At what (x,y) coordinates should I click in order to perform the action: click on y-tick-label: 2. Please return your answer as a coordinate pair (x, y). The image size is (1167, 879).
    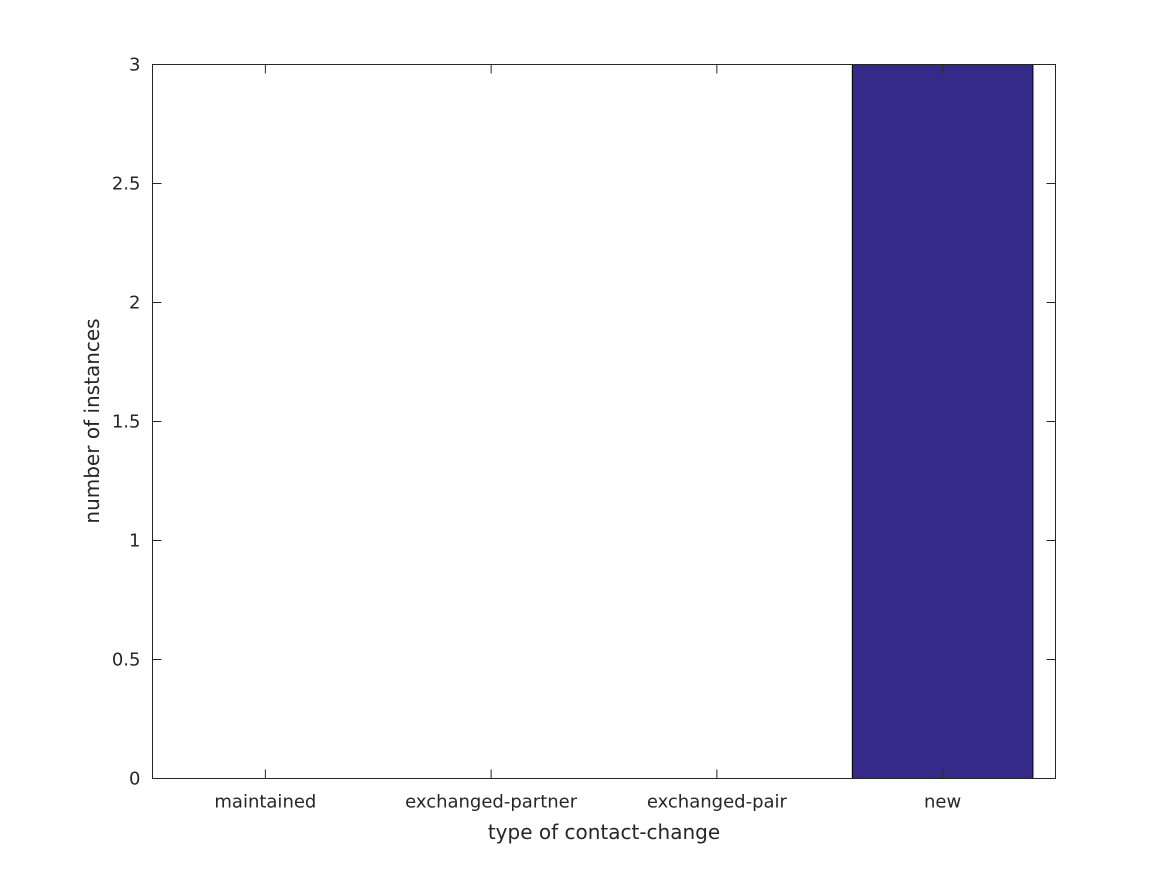
    Looking at the image, I should click on (134, 303).